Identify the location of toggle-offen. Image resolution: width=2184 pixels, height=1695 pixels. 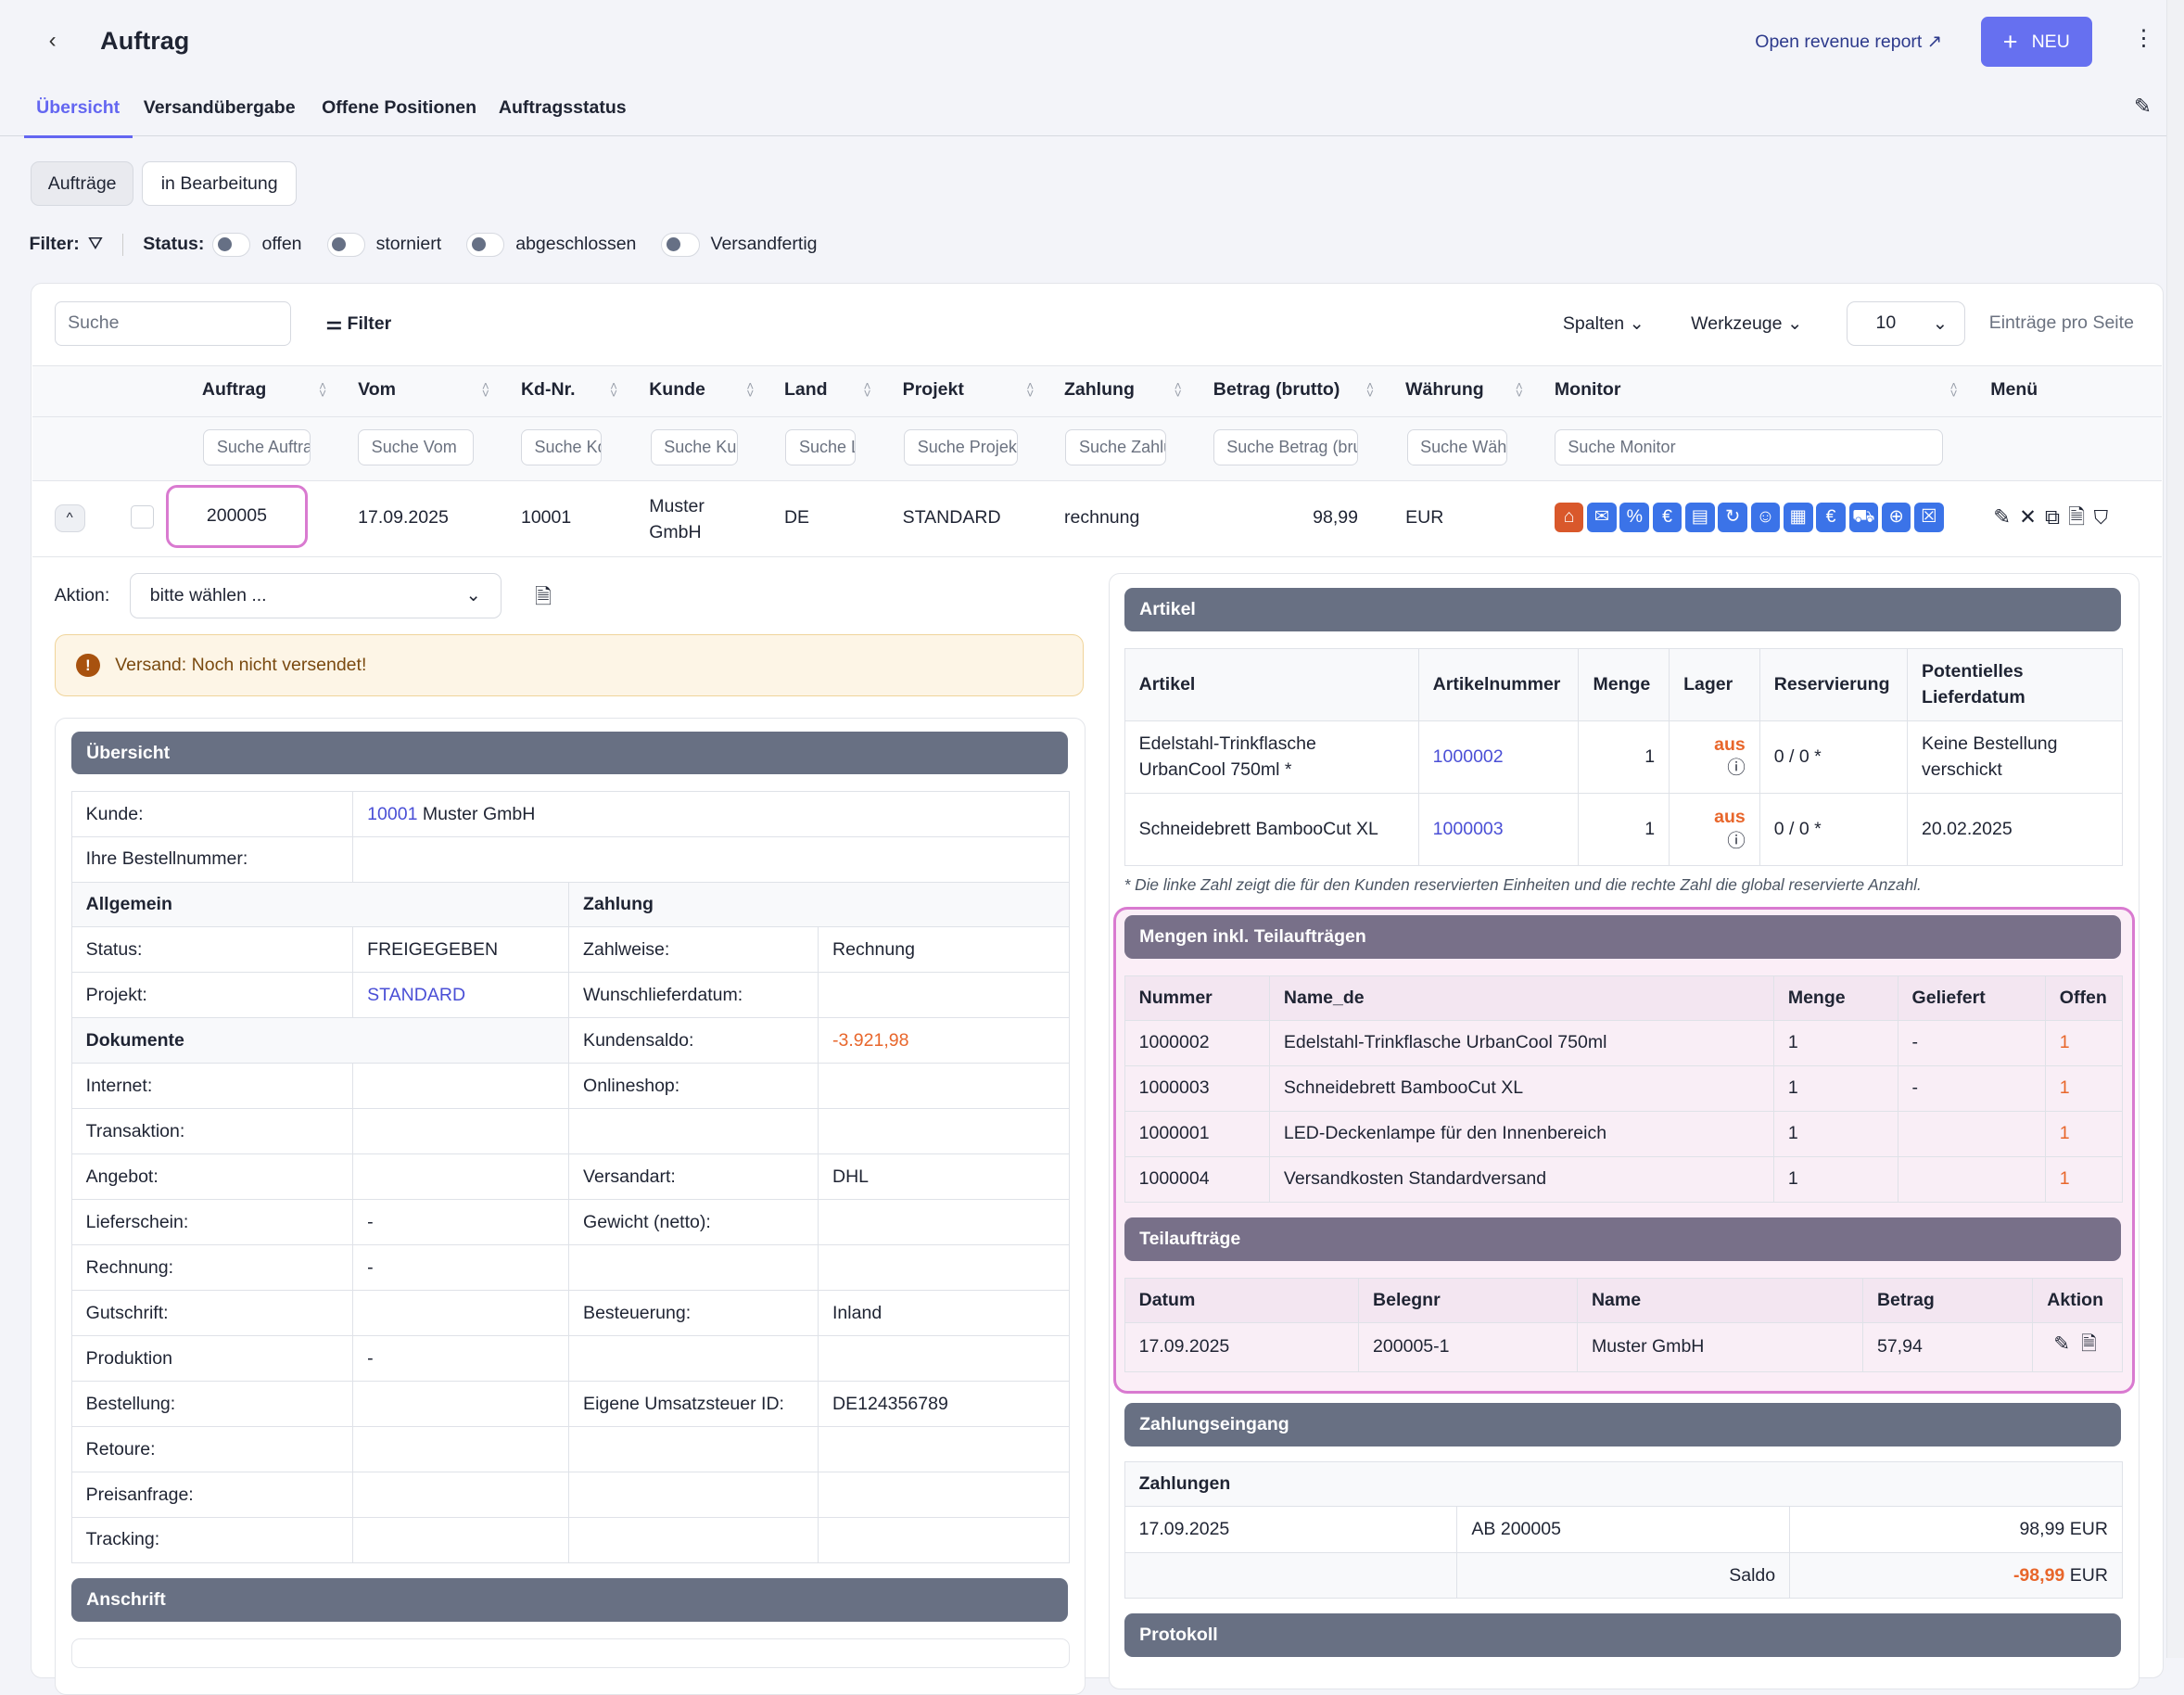
(231, 244).